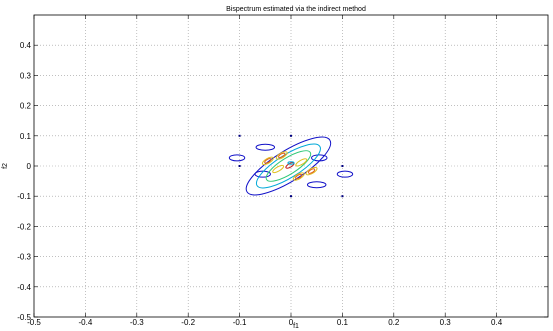 The image size is (553, 331). What do you see at coordinates (24, 226) in the screenshot?
I see `y-tick-label: -0.2` at bounding box center [24, 226].